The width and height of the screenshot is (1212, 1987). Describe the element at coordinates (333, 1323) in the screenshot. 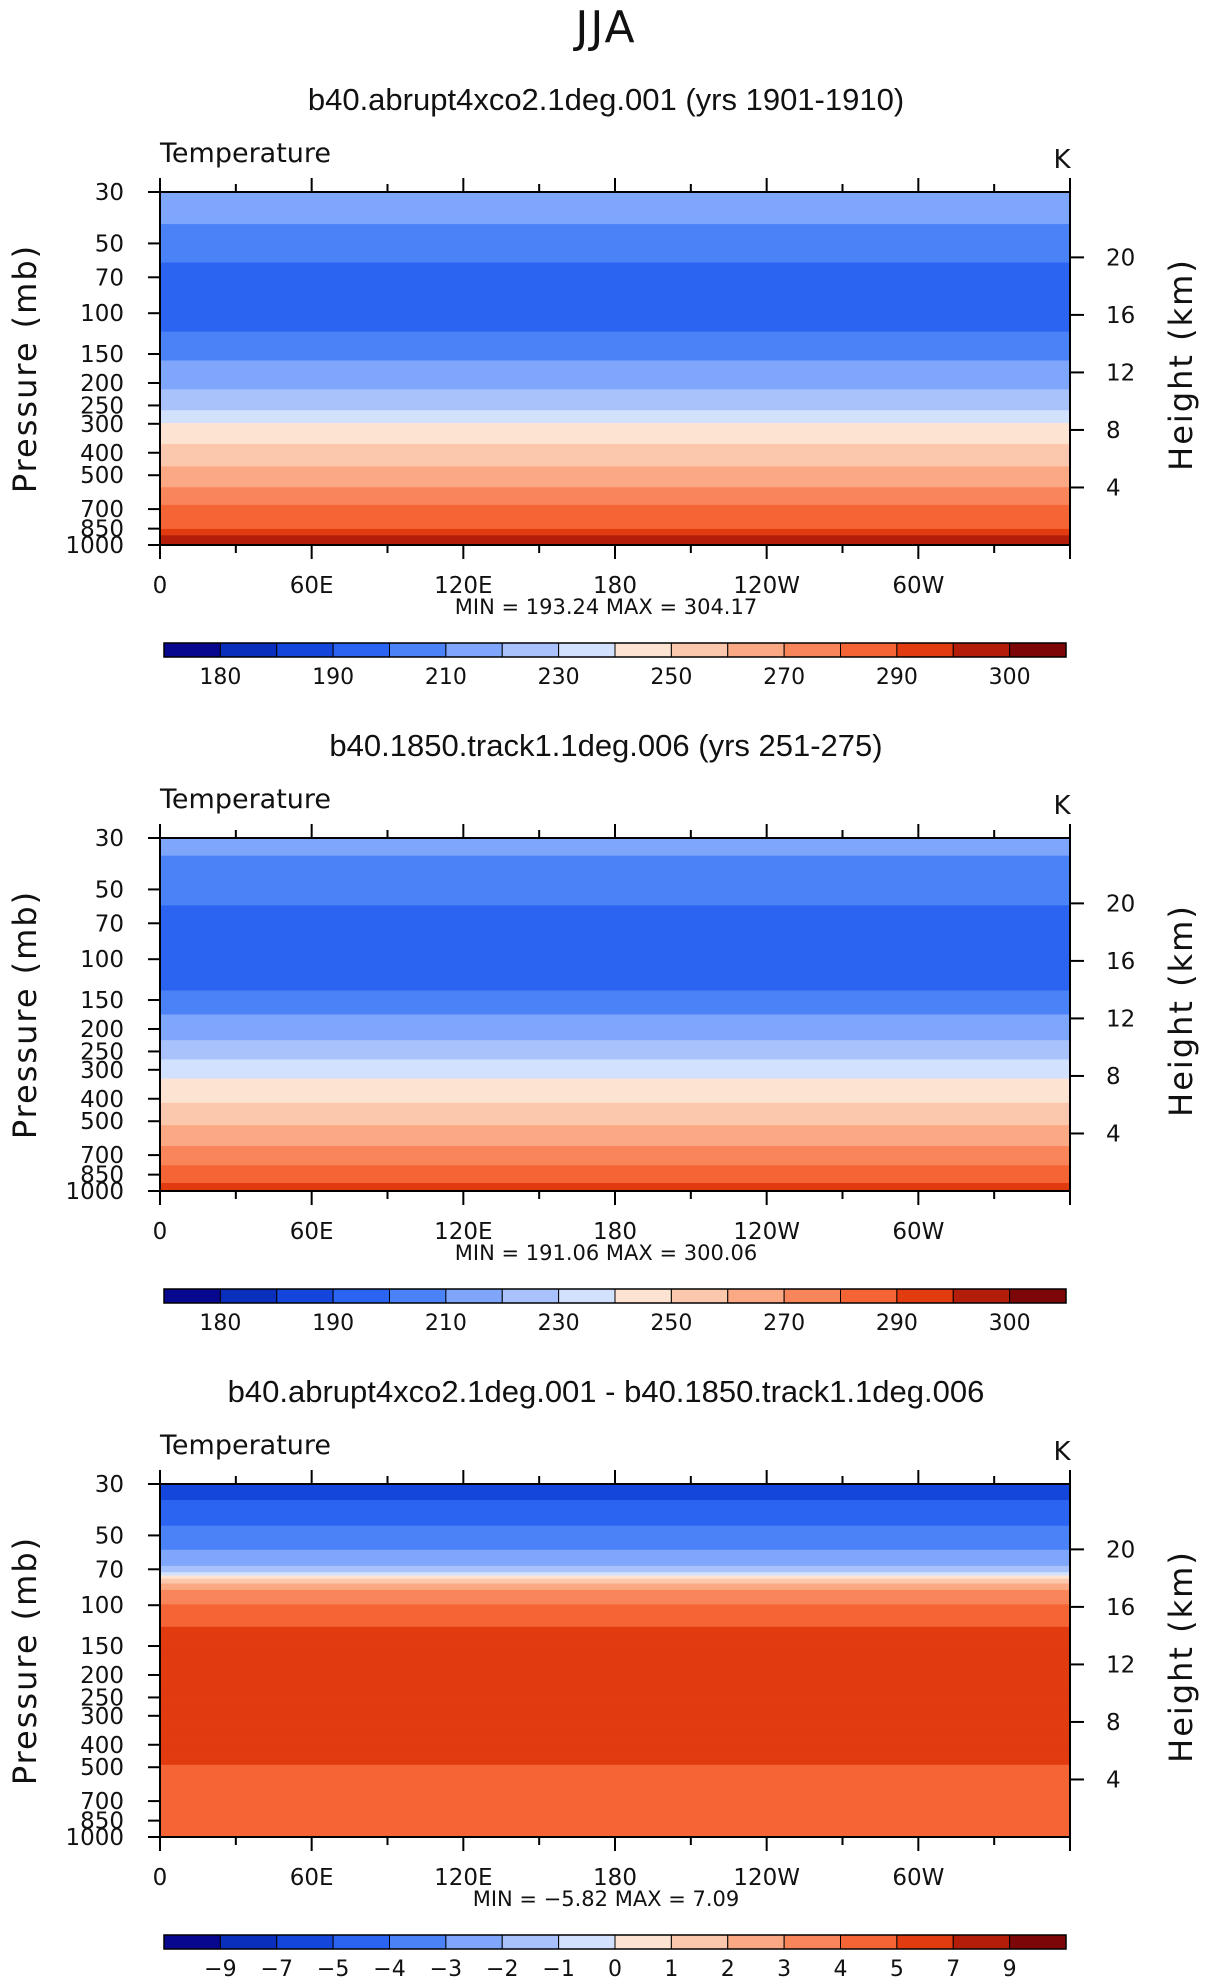

I see `colorbar-label: 190` at that location.